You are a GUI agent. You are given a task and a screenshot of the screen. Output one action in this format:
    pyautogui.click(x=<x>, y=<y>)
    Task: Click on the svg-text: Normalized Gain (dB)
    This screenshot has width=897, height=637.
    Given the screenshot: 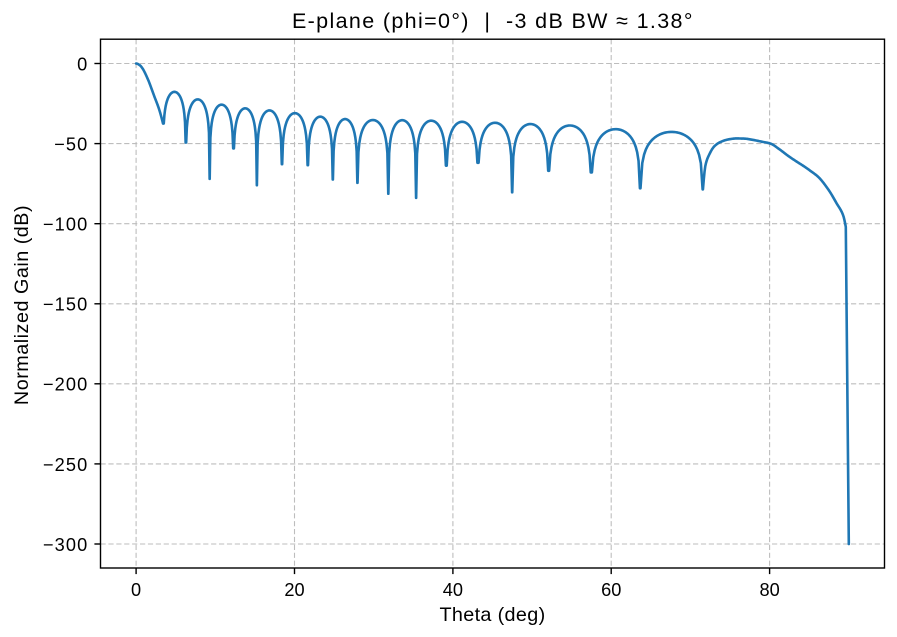 What is the action you would take?
    pyautogui.click(x=22, y=305)
    